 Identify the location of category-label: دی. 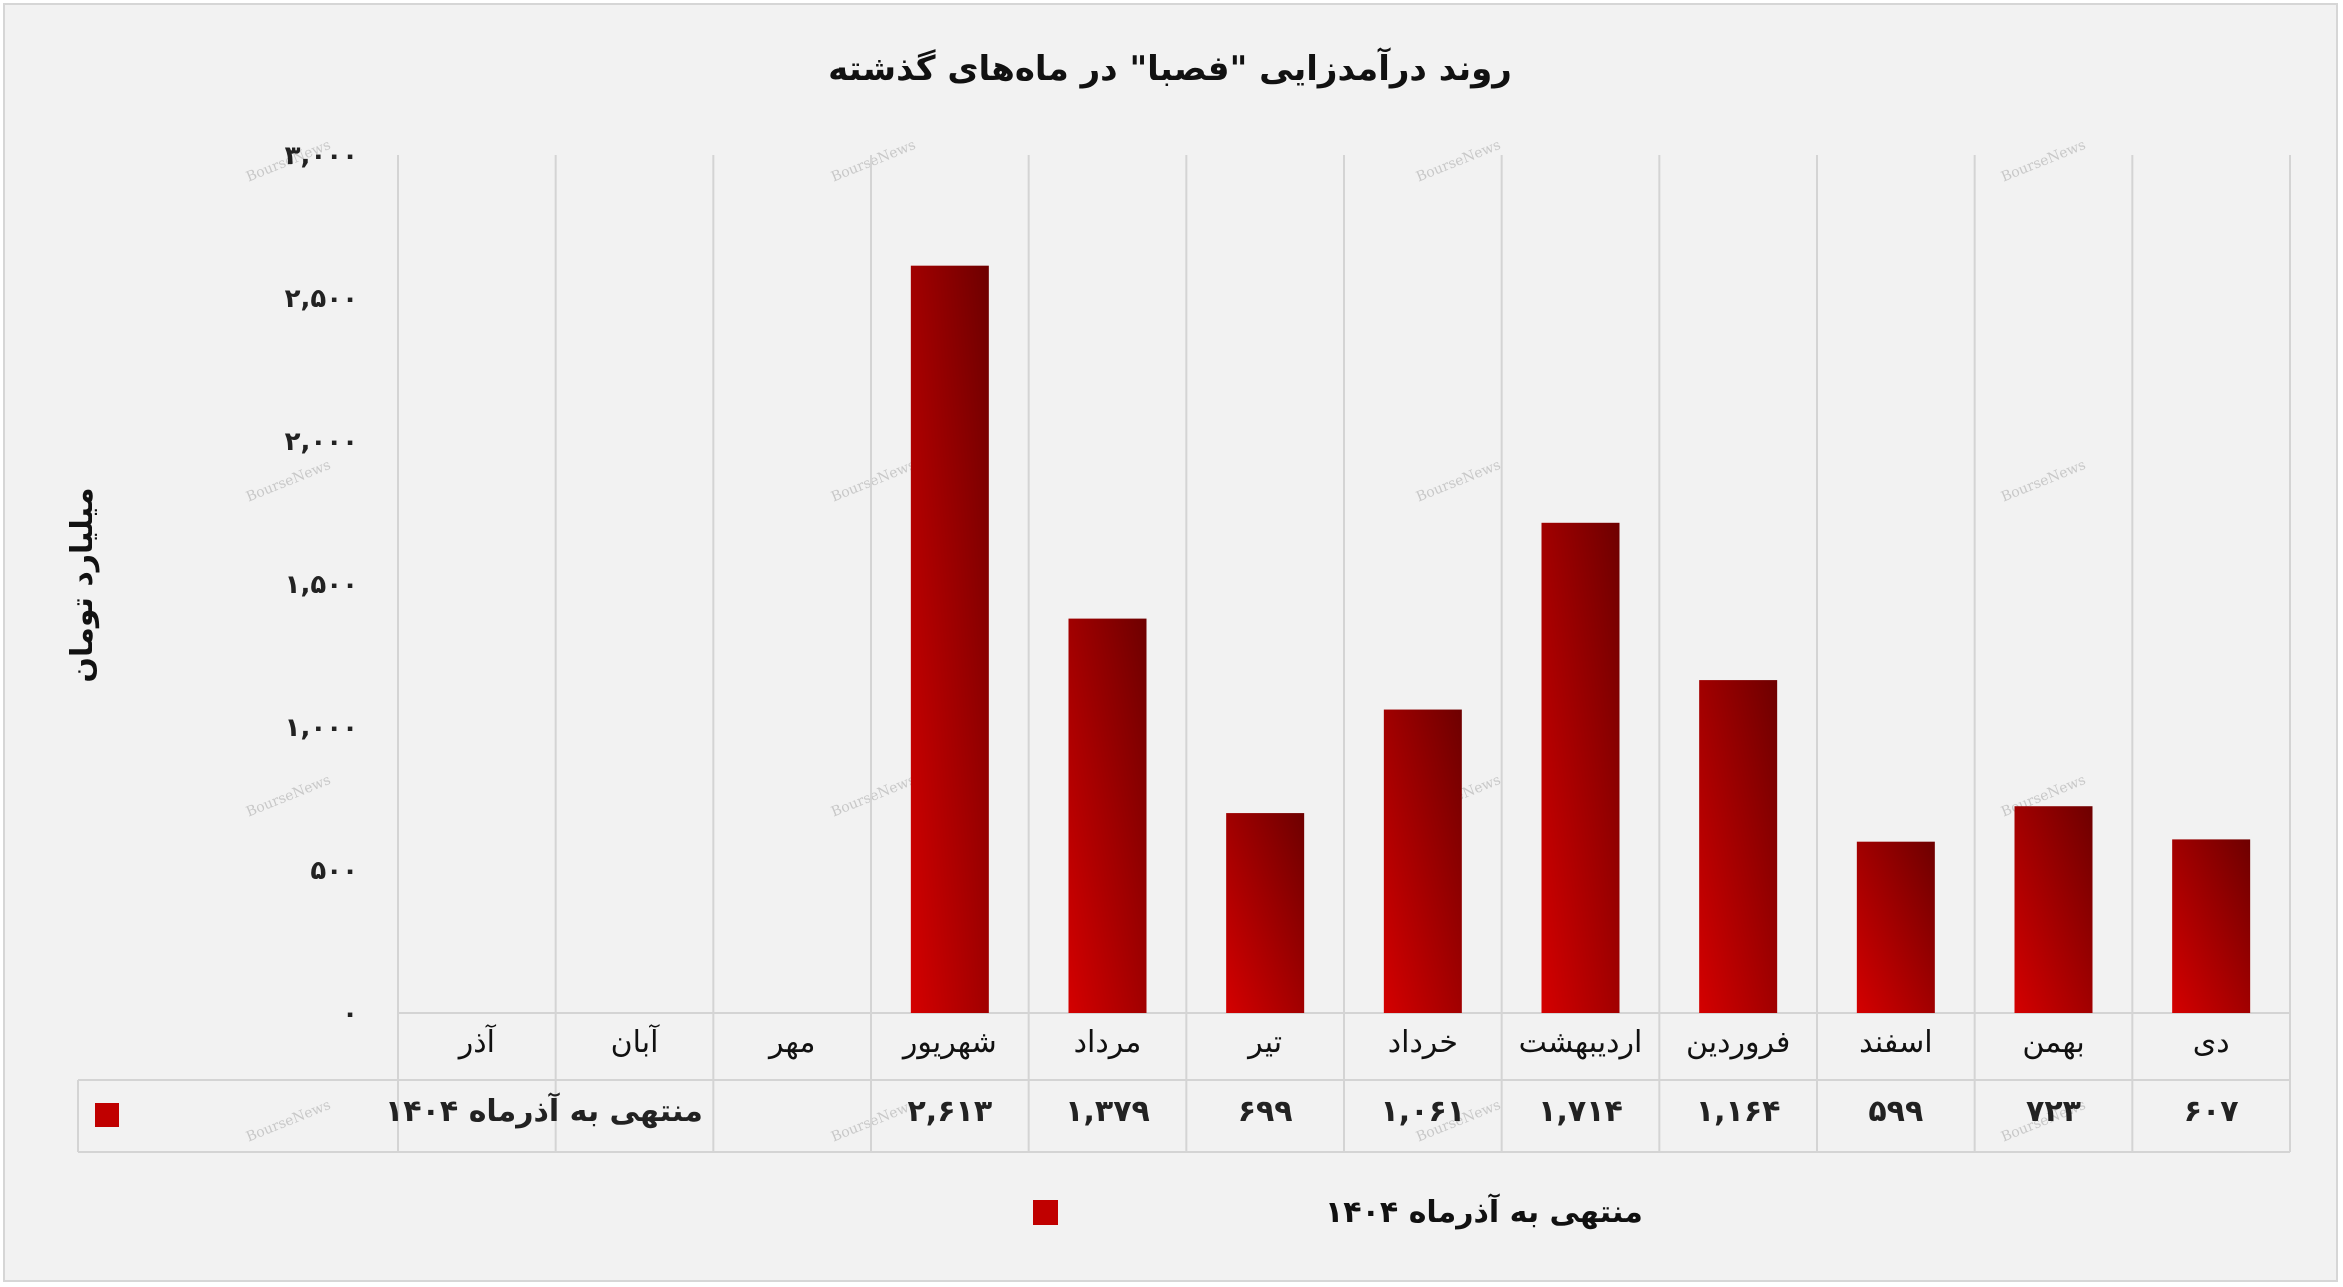
(2211, 1042).